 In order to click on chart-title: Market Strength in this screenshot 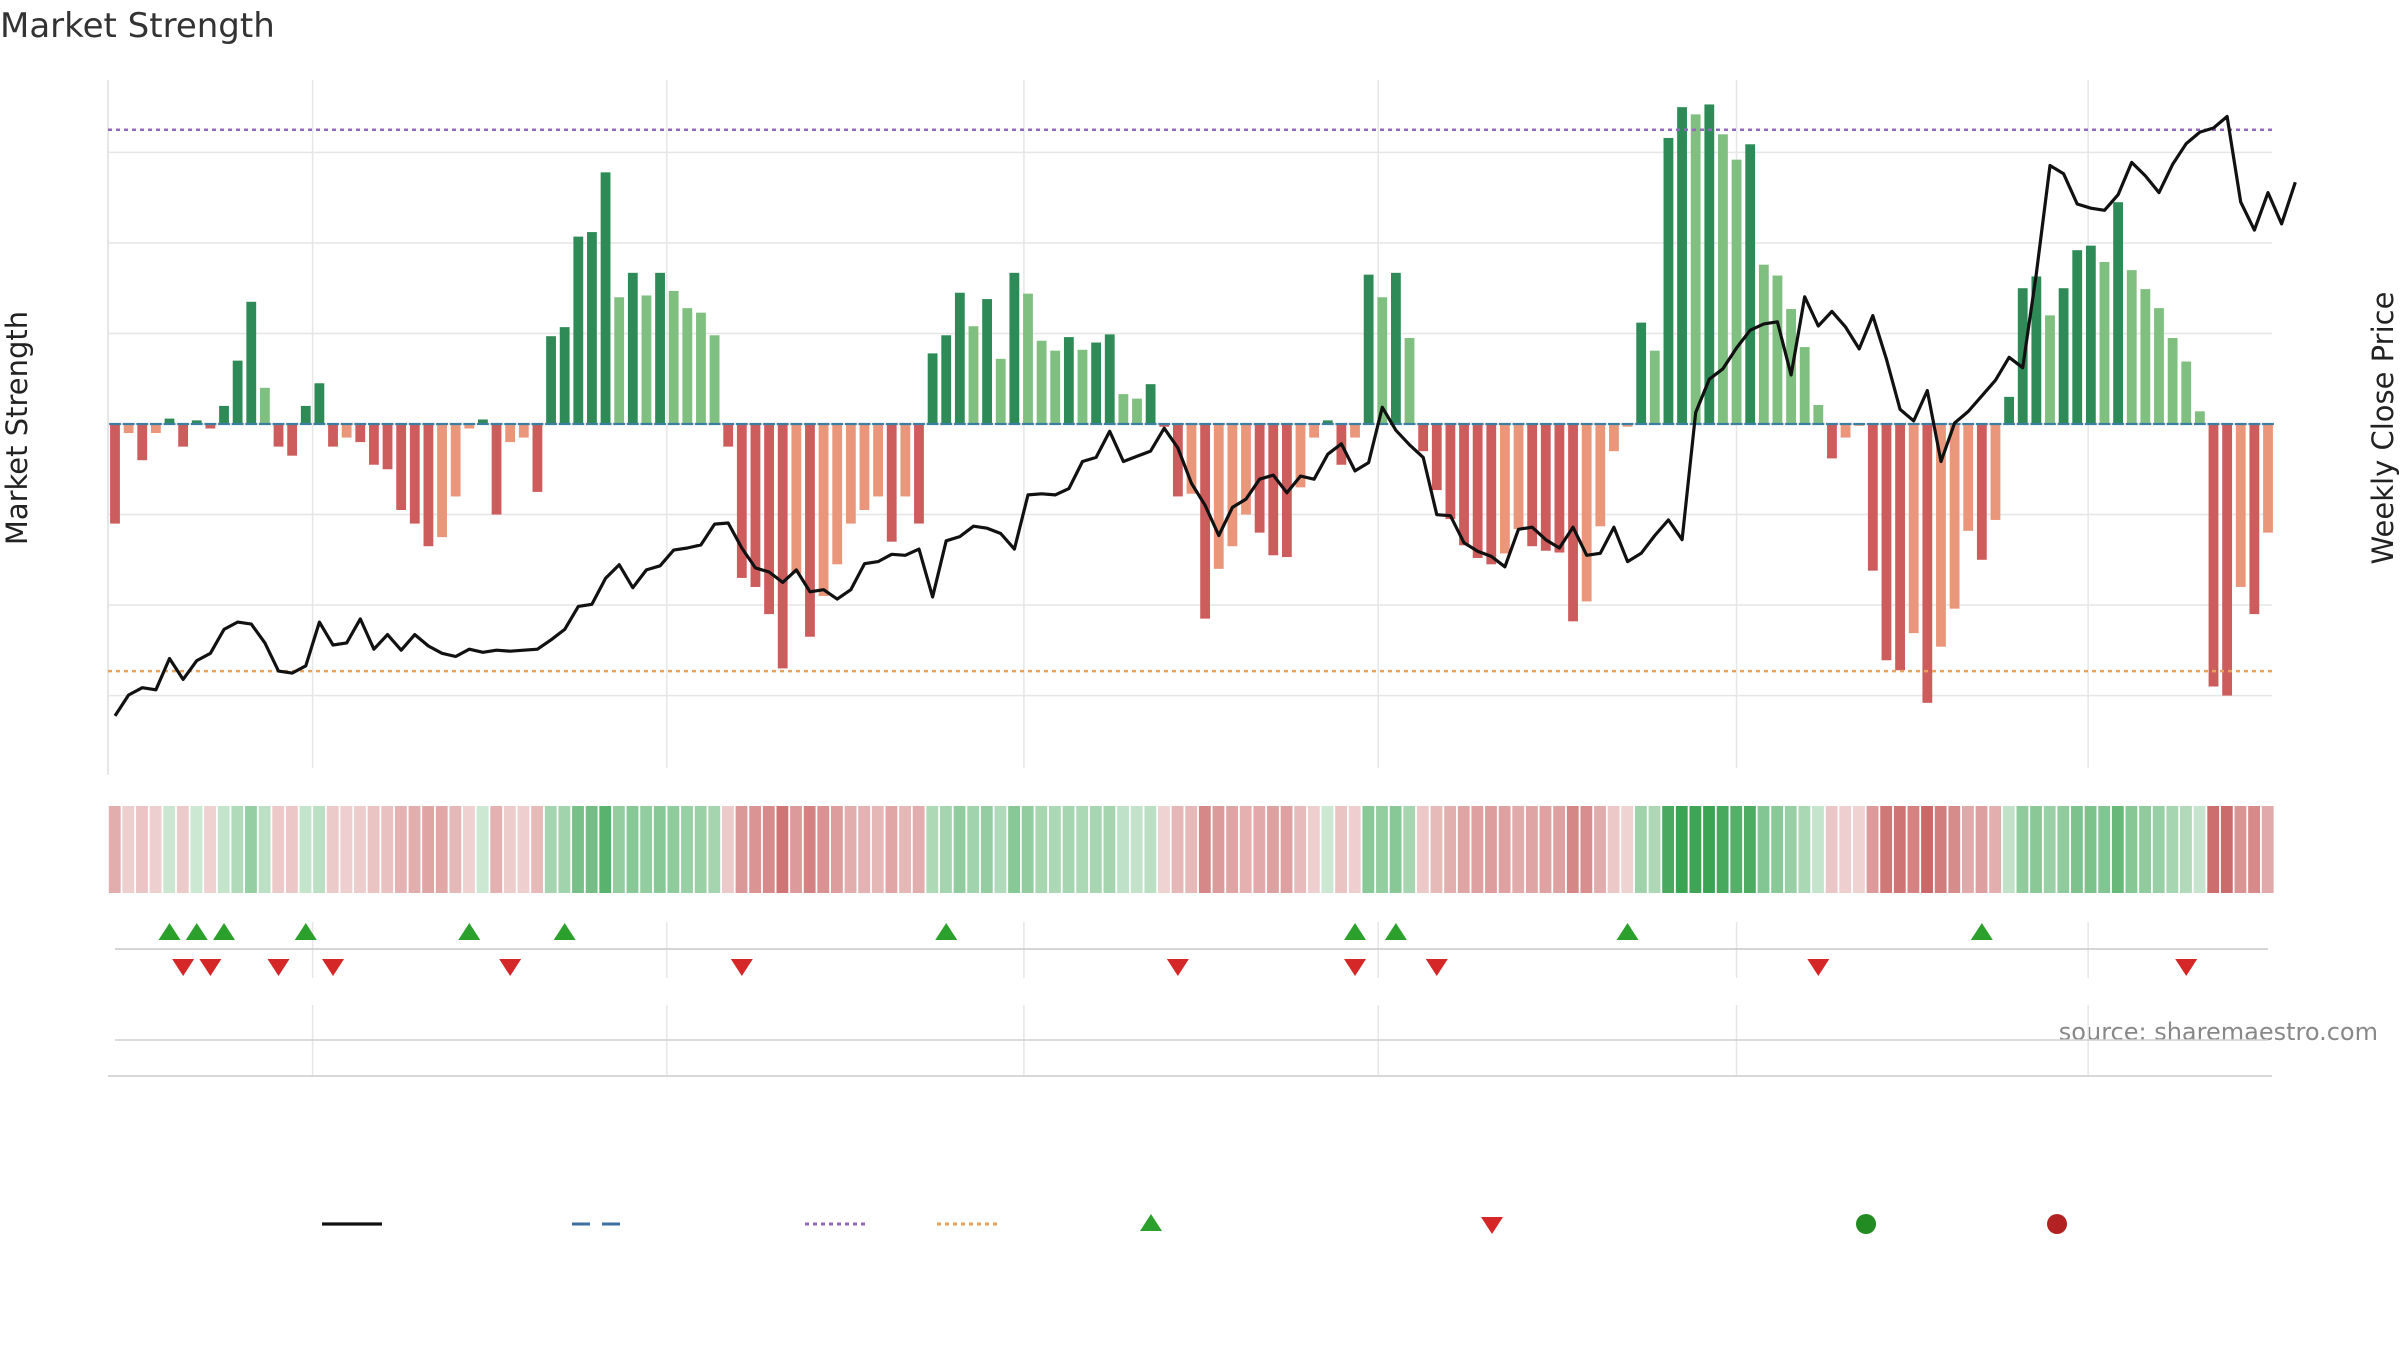, I will do `click(137, 26)`.